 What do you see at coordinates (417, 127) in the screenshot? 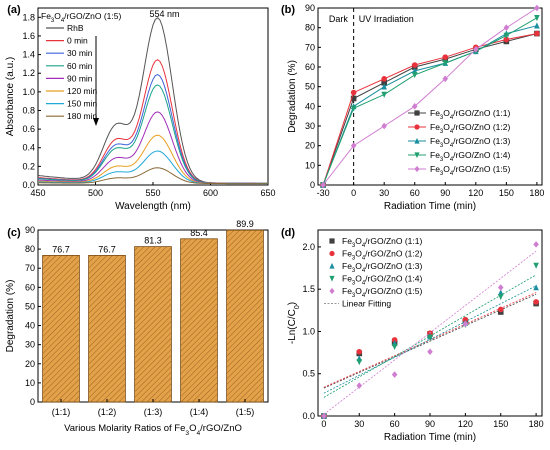
I see `panel-b-legend-marker` at bounding box center [417, 127].